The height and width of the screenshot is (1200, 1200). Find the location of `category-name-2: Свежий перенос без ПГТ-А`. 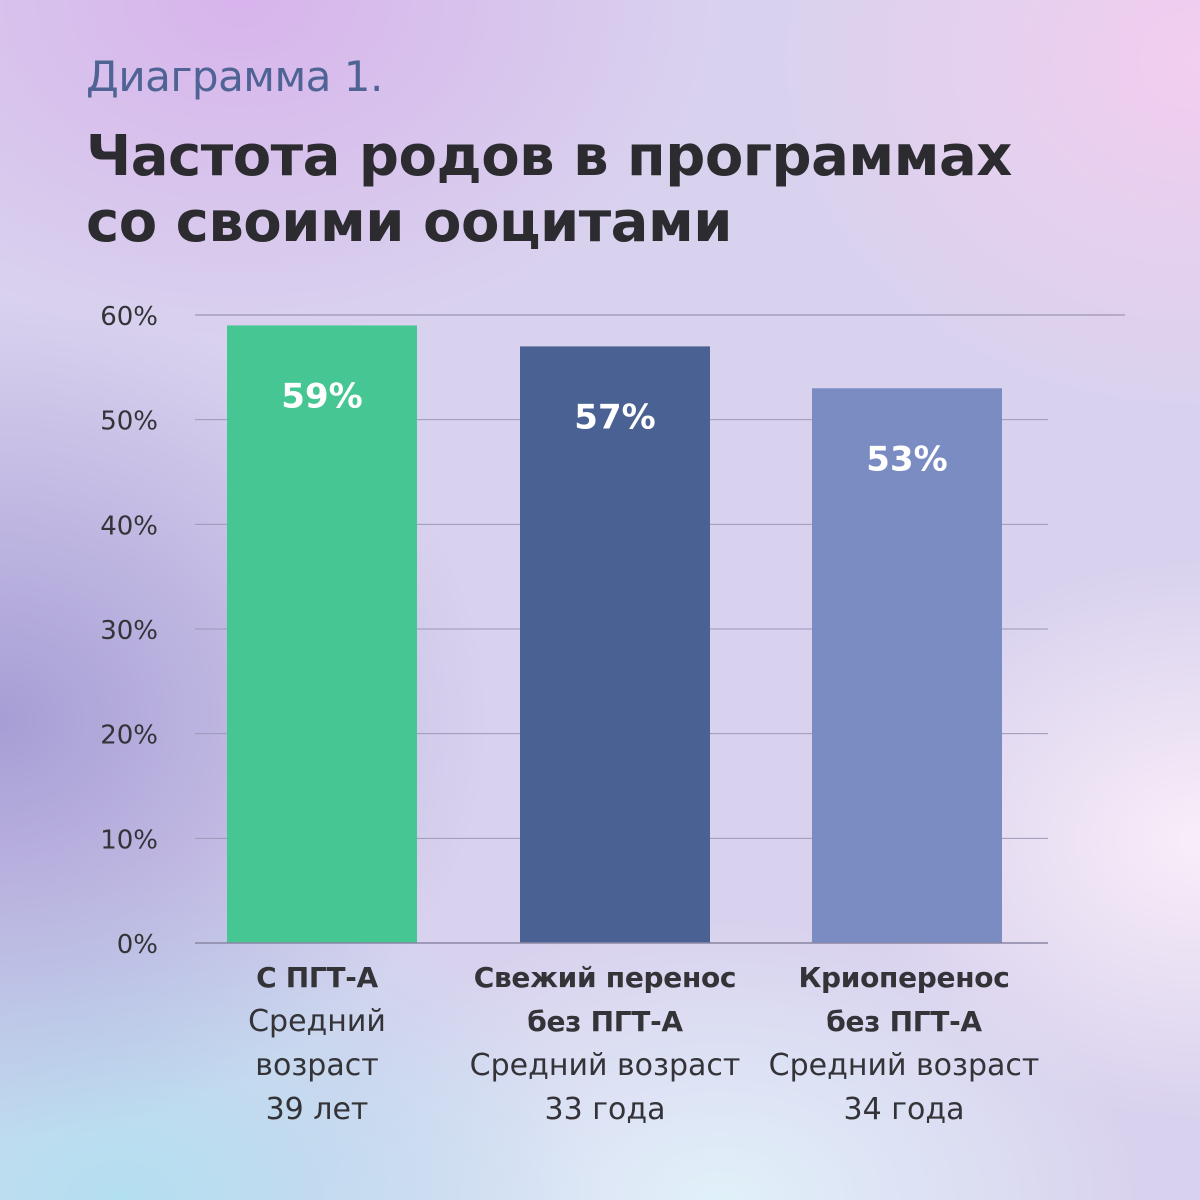

category-name-2: Свежий перенос без ПГТ-А is located at coordinates (605, 1000).